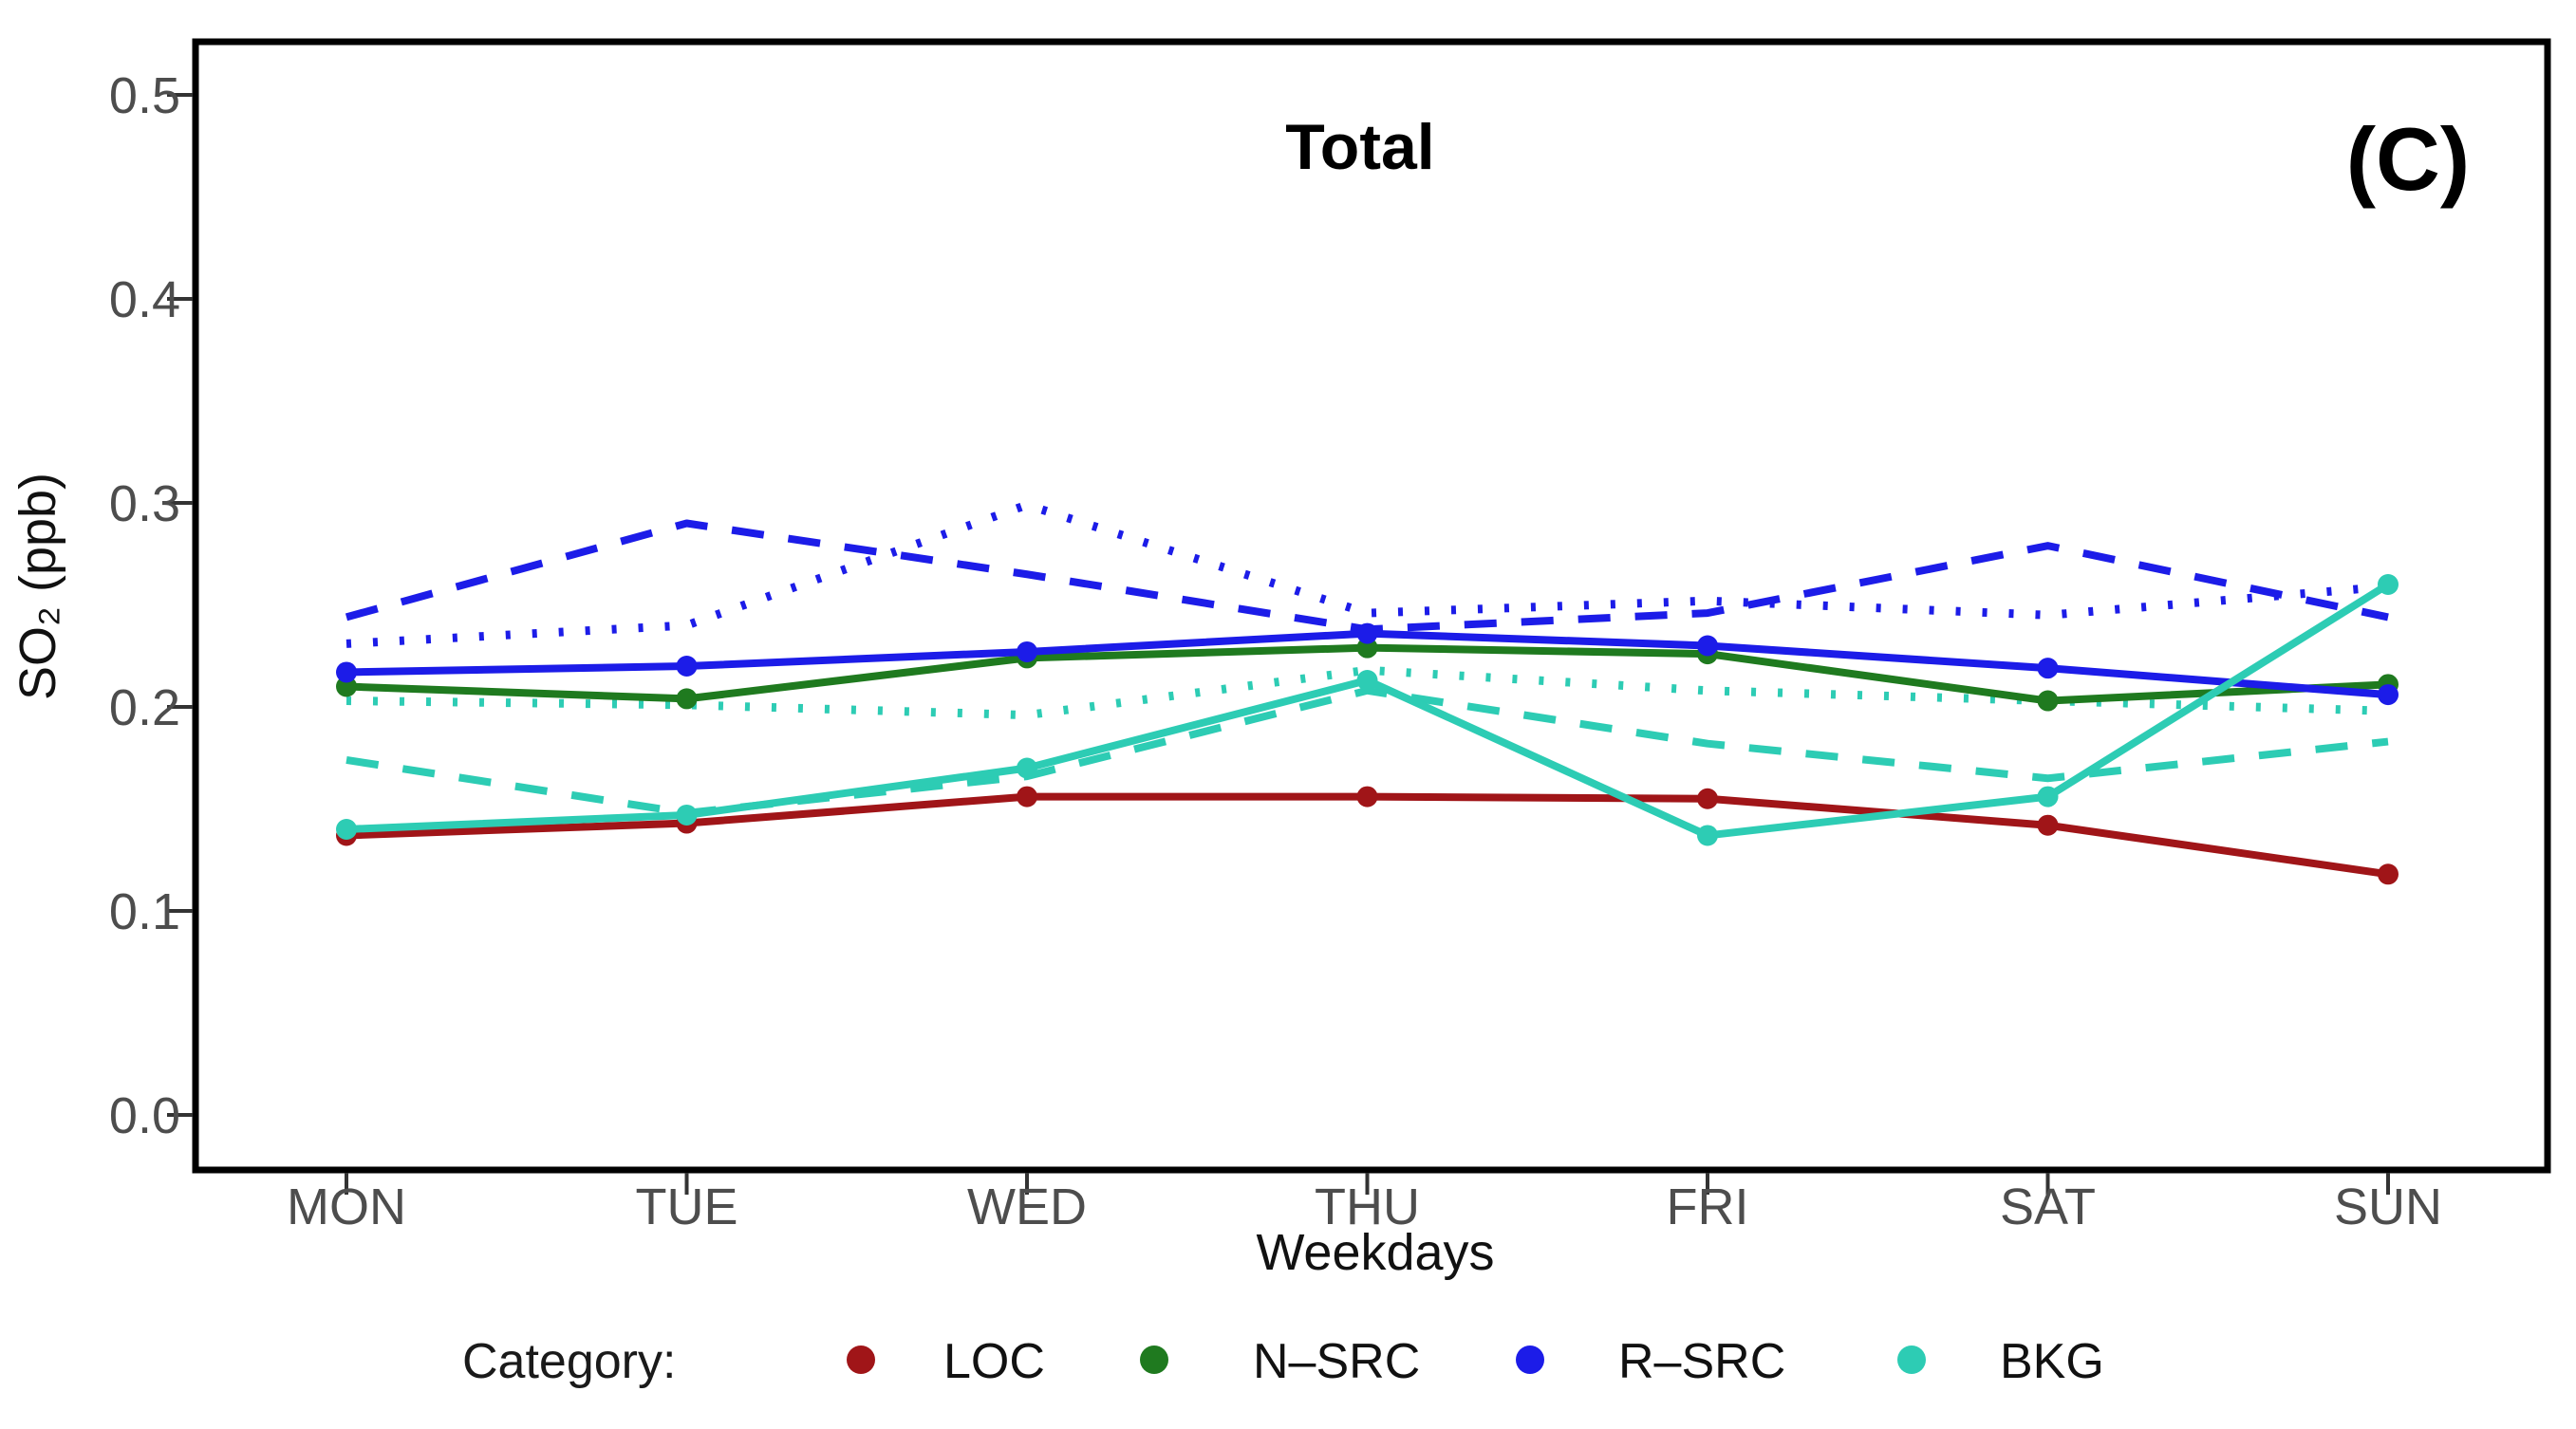  I want to click on legend: Category: LOC N–SRC R–SRC BKG, so click(1283, 1361).